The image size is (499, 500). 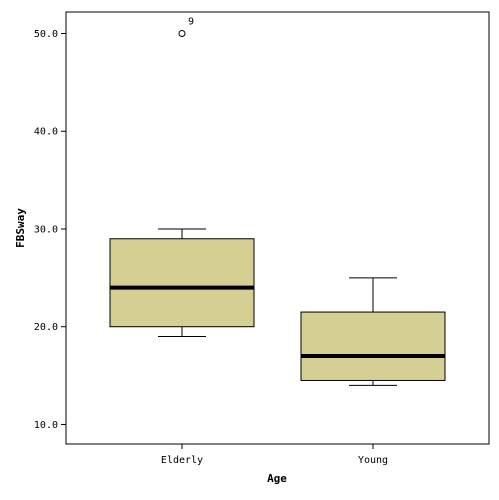 What do you see at coordinates (274, 455) in the screenshot?
I see `x-axis: Elderly Young` at bounding box center [274, 455].